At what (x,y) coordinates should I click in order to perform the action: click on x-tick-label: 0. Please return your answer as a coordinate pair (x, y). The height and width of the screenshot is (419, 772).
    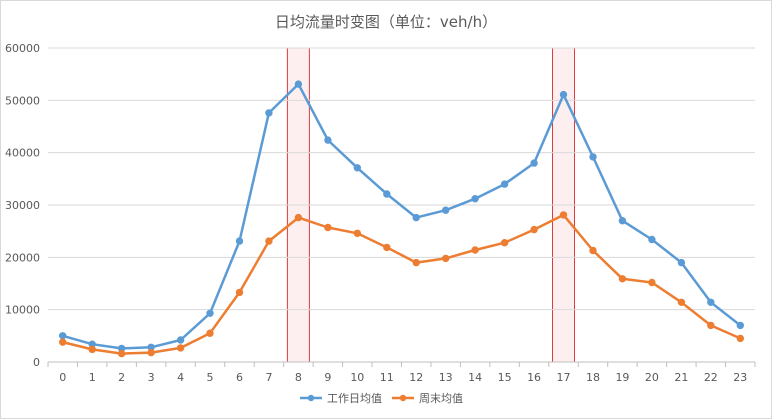
    Looking at the image, I should click on (62, 377).